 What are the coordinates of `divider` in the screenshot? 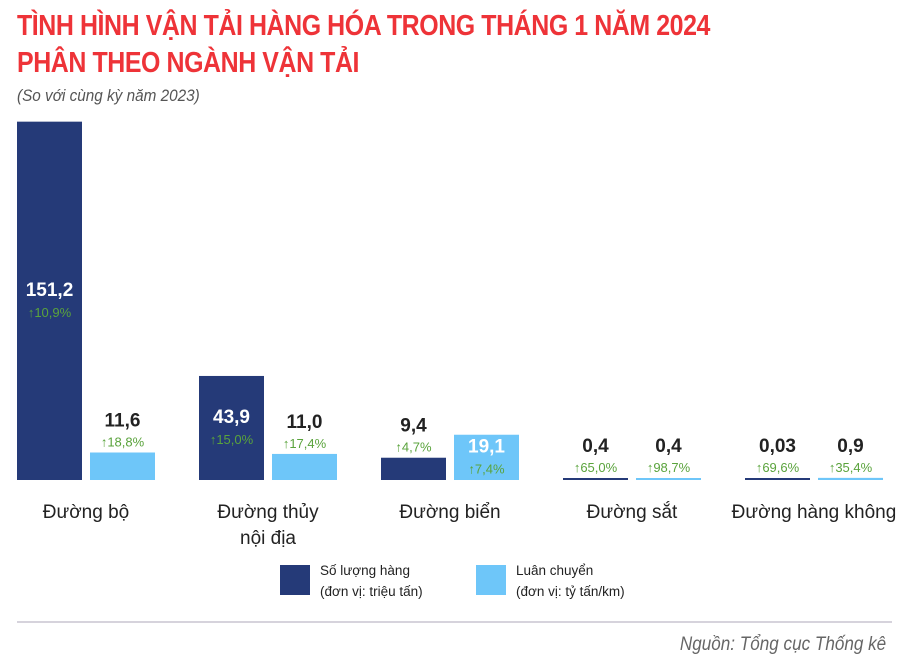 It's located at (454, 622).